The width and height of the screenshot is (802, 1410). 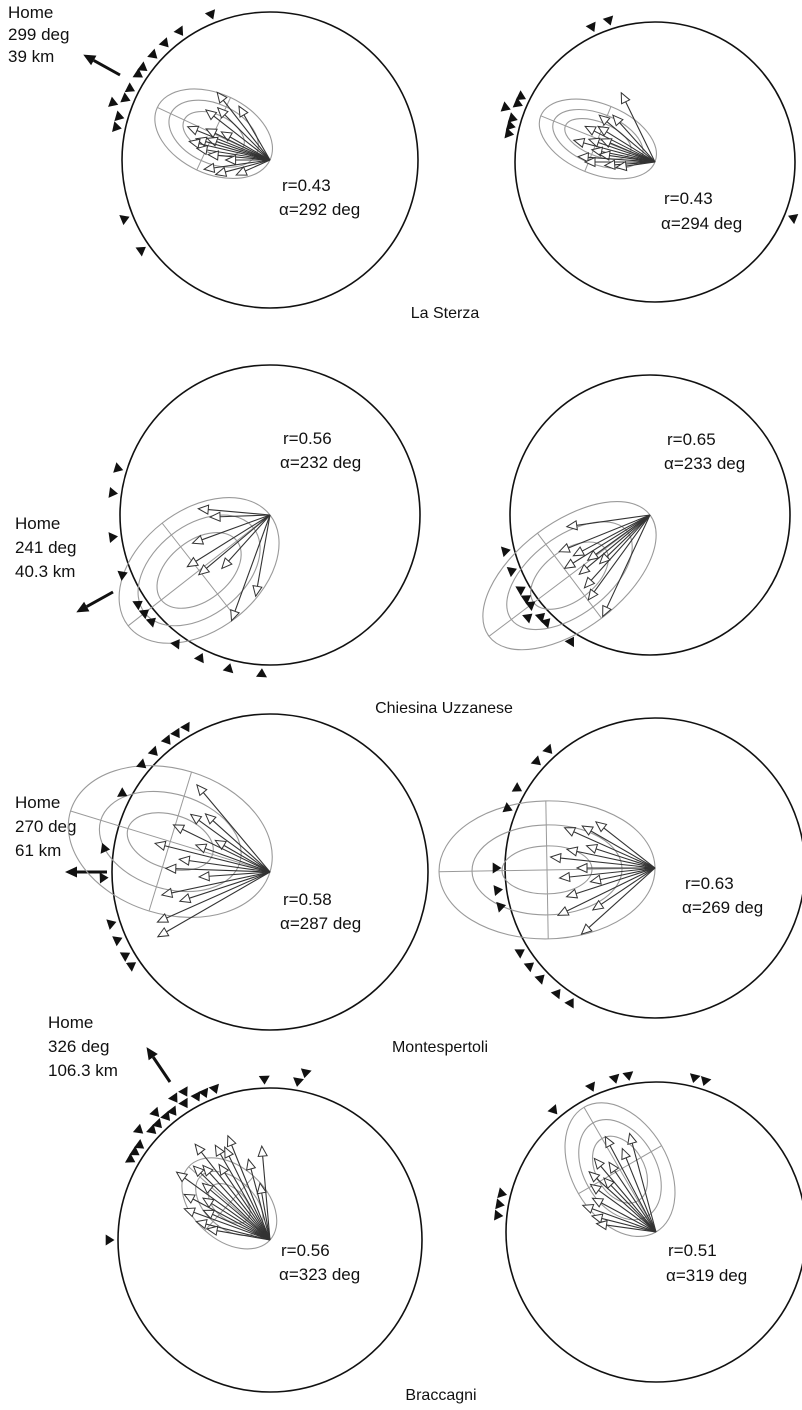 I want to click on alpha-value-label: α=232 deg, so click(x=320, y=462).